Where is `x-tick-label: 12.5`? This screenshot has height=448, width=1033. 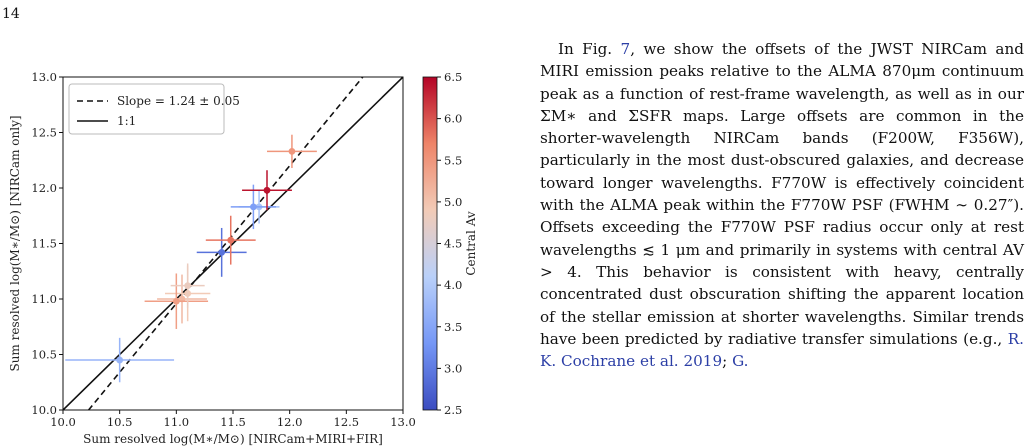 x-tick-label: 12.5 is located at coordinates (347, 422).